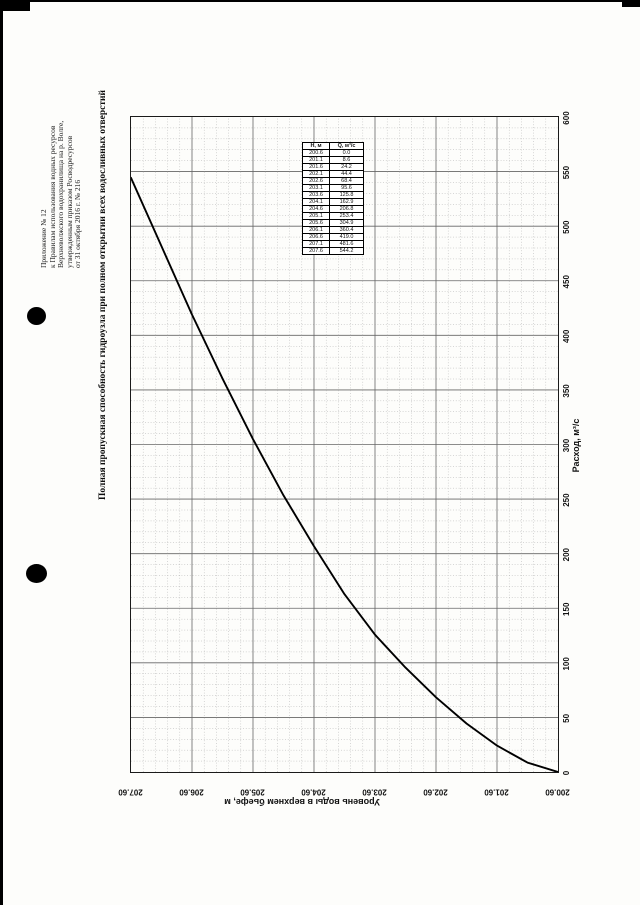  I want to click on table-row: 201.1 8.6, so click(333, 160).